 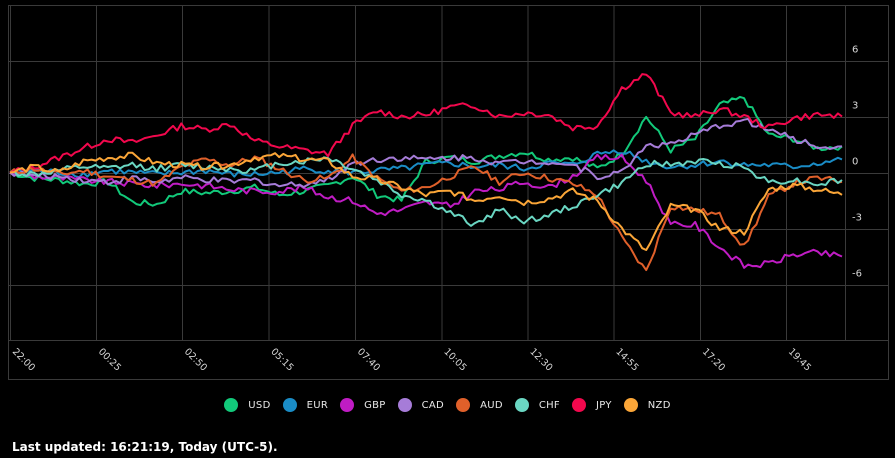 I want to click on legend-label: EUR, so click(x=317, y=405).